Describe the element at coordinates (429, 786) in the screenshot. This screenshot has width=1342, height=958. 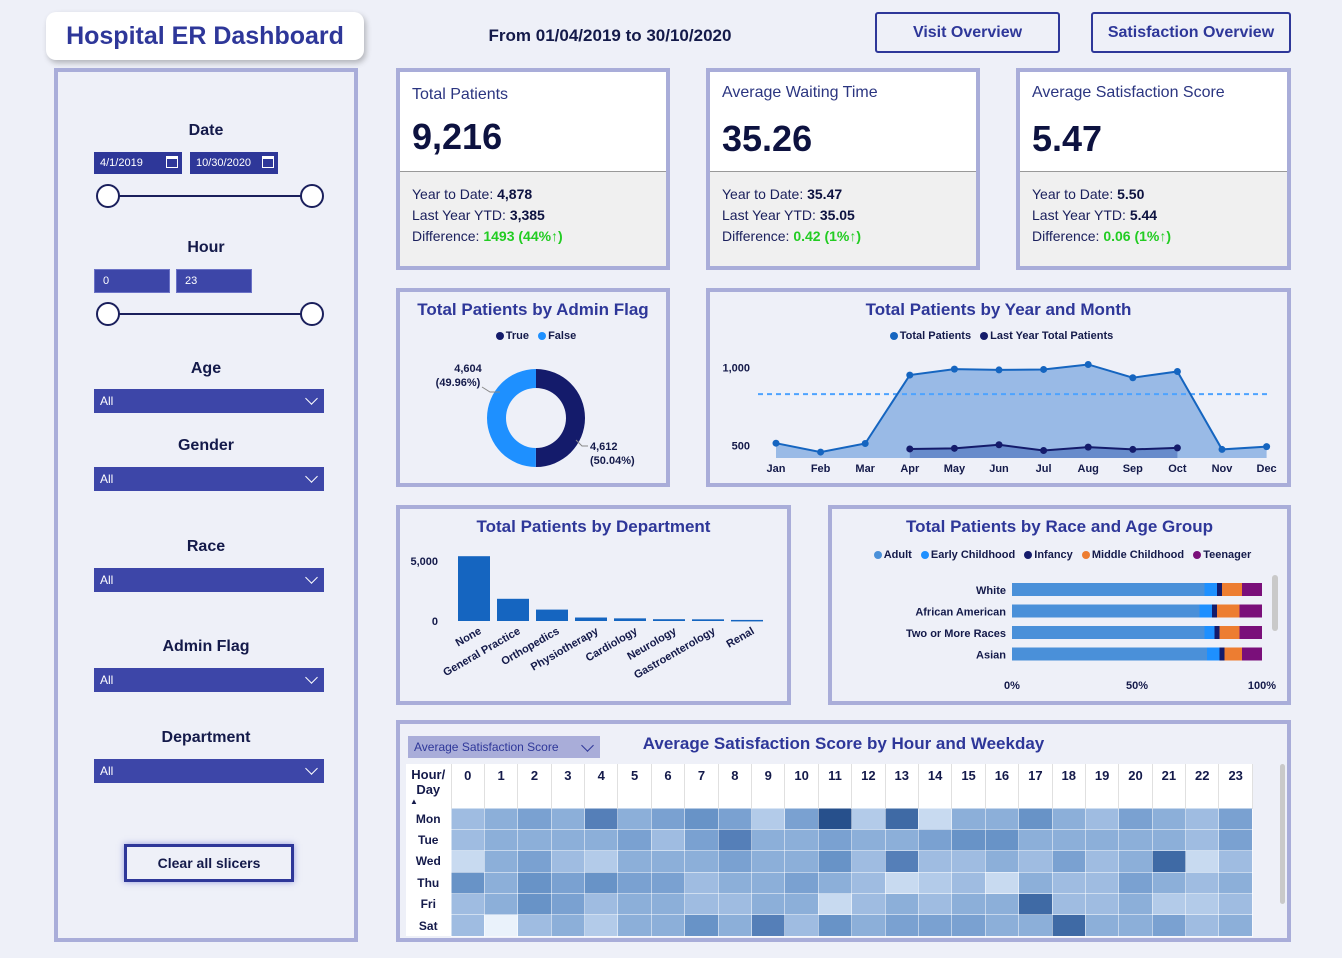
I see `corner-header: Hour/ Day ▲` at that location.